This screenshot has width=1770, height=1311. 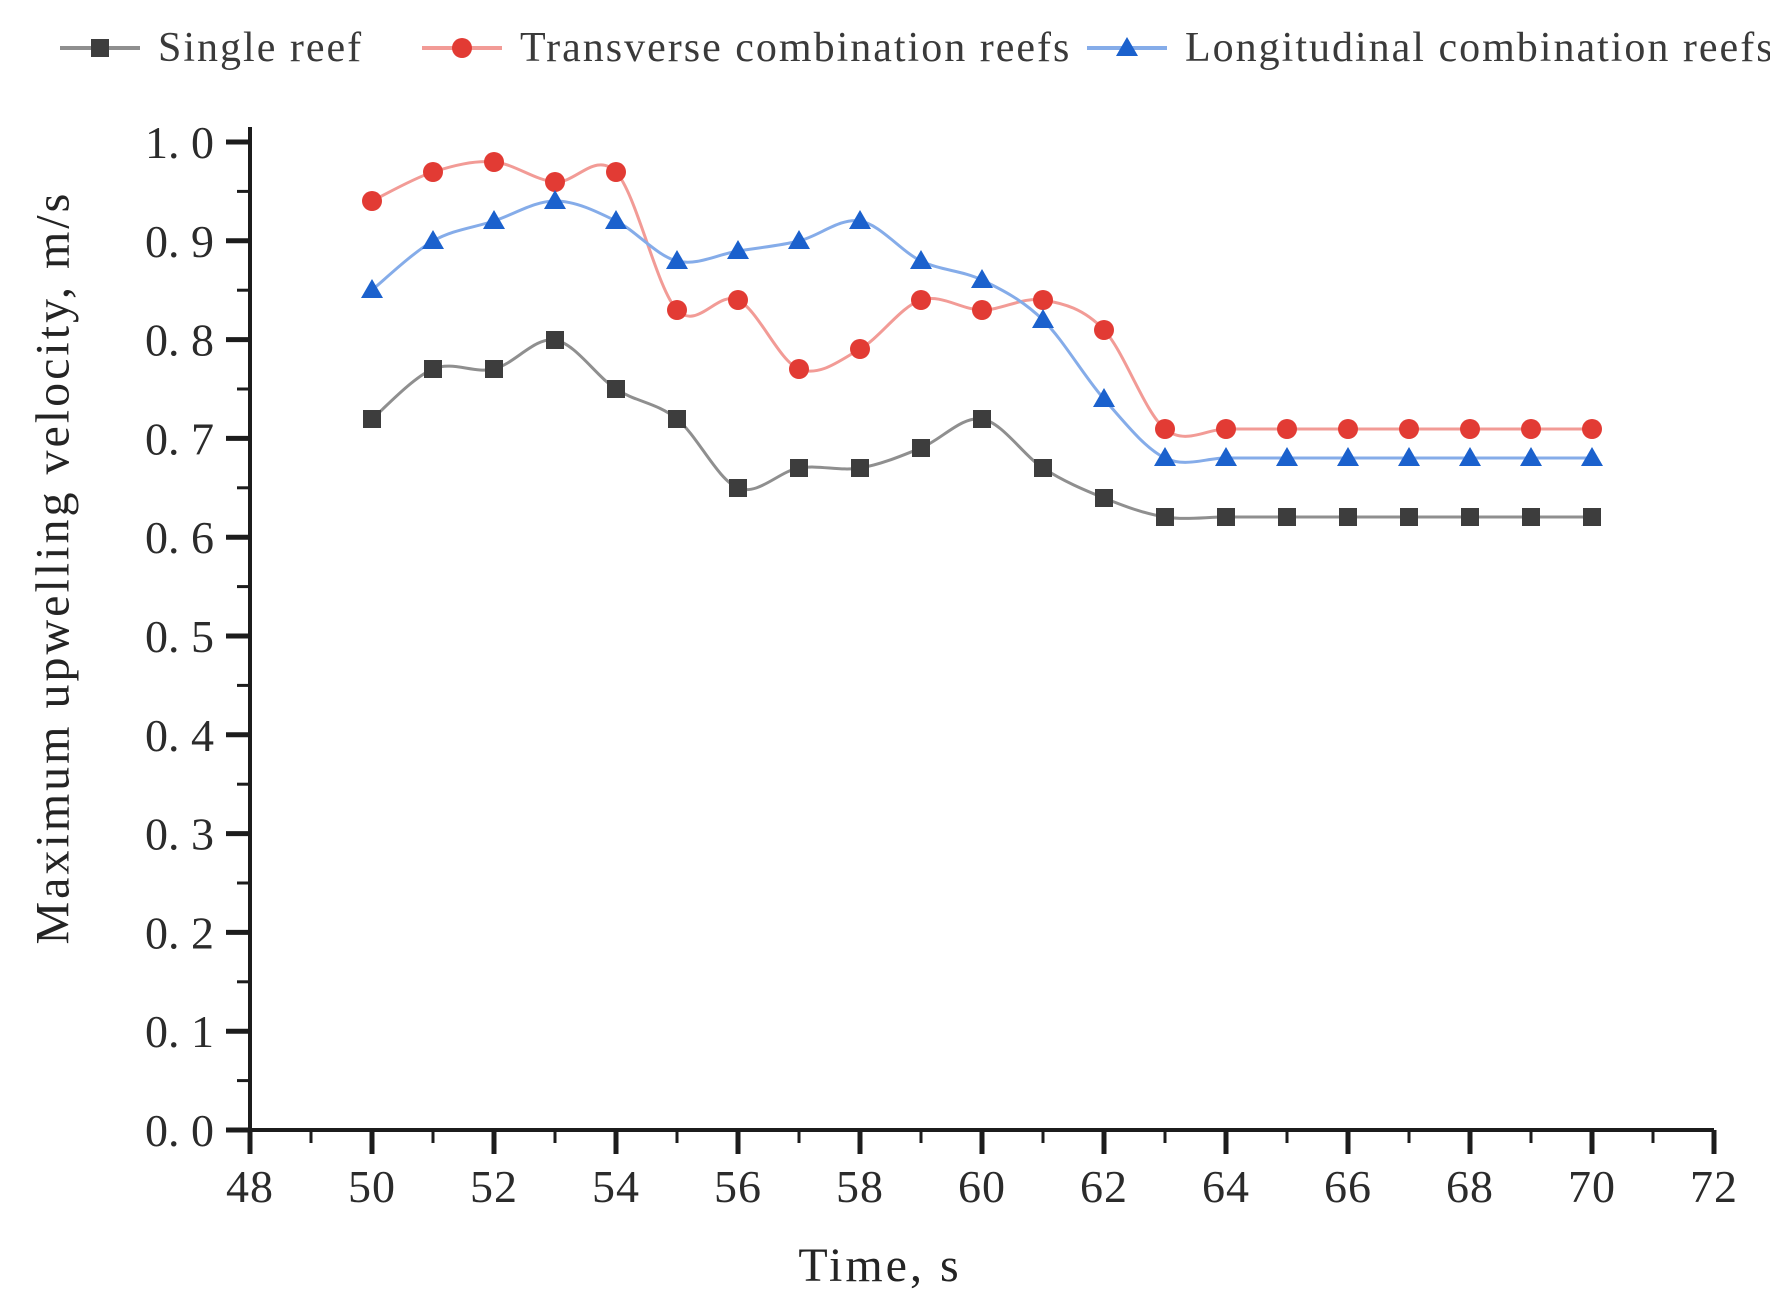 I want to click on legend-label: Transverse combination reefs, so click(x=796, y=48).